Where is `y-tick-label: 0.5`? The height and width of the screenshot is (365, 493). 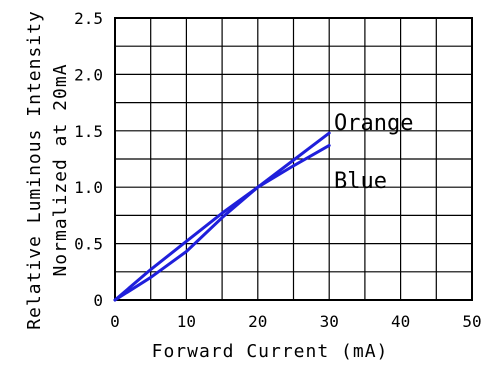
y-tick-label: 0.5 is located at coordinates (88, 244).